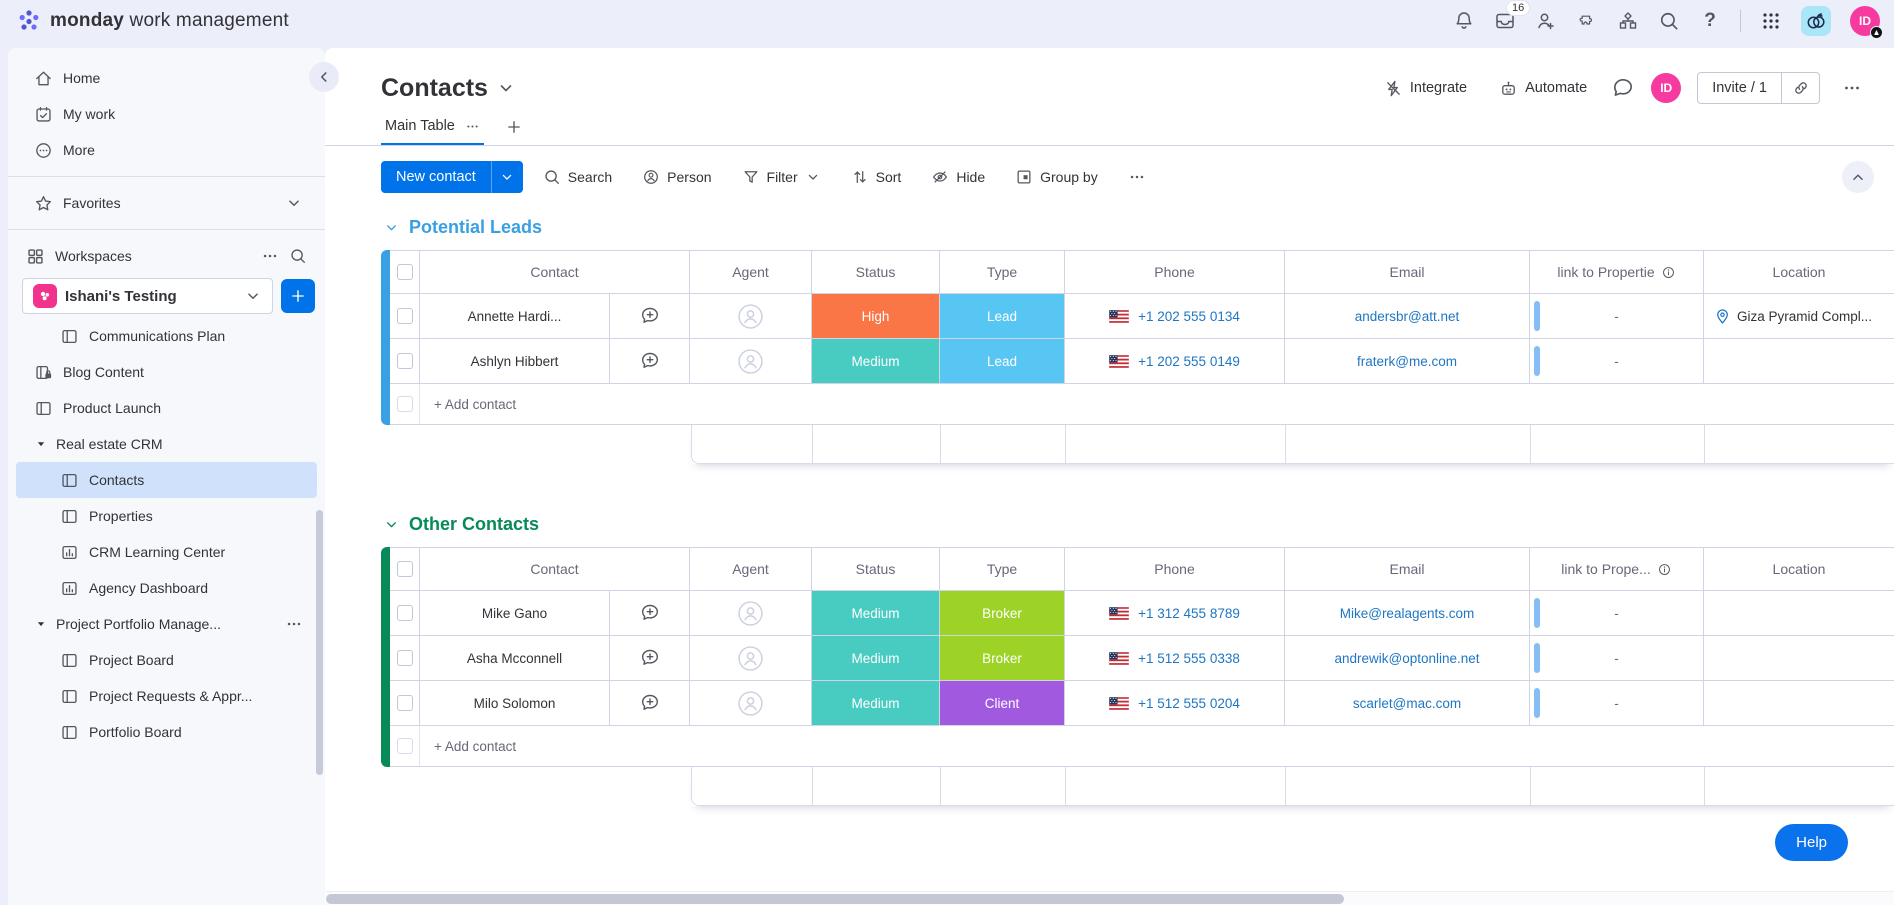 This screenshot has height=905, width=1894. What do you see at coordinates (166, 552) in the screenshot?
I see `sidebar-board-crm-learning-center: CRM Learning Center` at bounding box center [166, 552].